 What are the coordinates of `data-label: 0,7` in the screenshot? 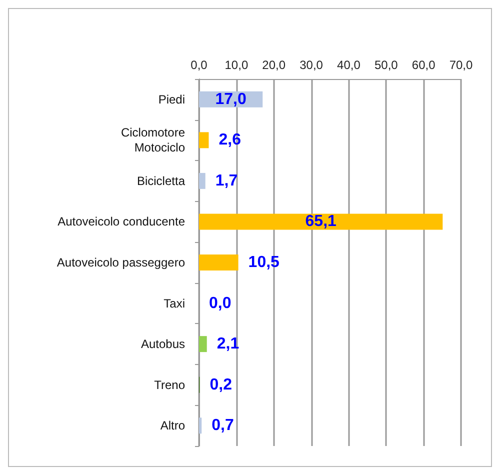 It's located at (223, 425).